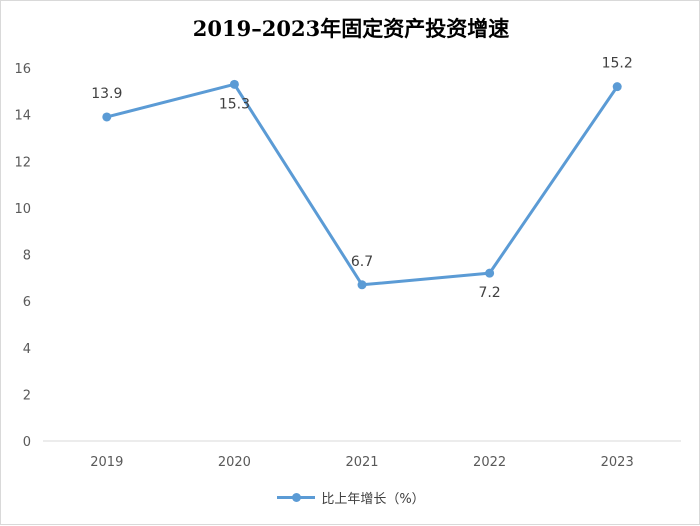  I want to click on y-tick-label: 0, so click(27, 442).